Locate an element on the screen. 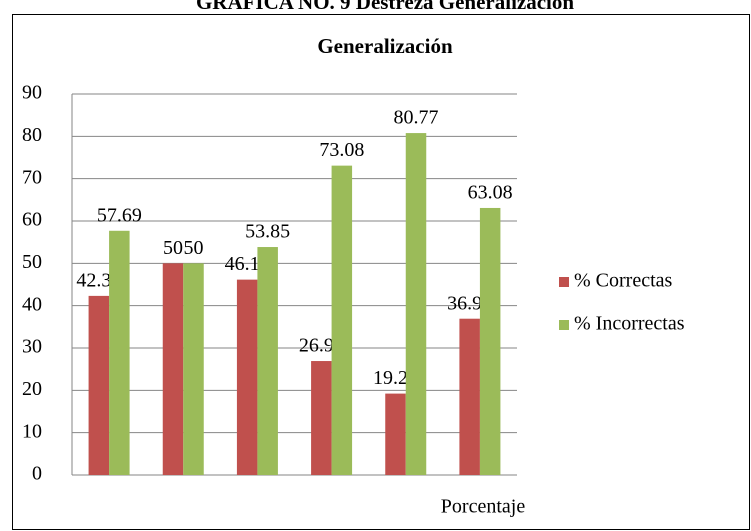 The height and width of the screenshot is (531, 751). y-tick-label: 90 is located at coordinates (32, 93).